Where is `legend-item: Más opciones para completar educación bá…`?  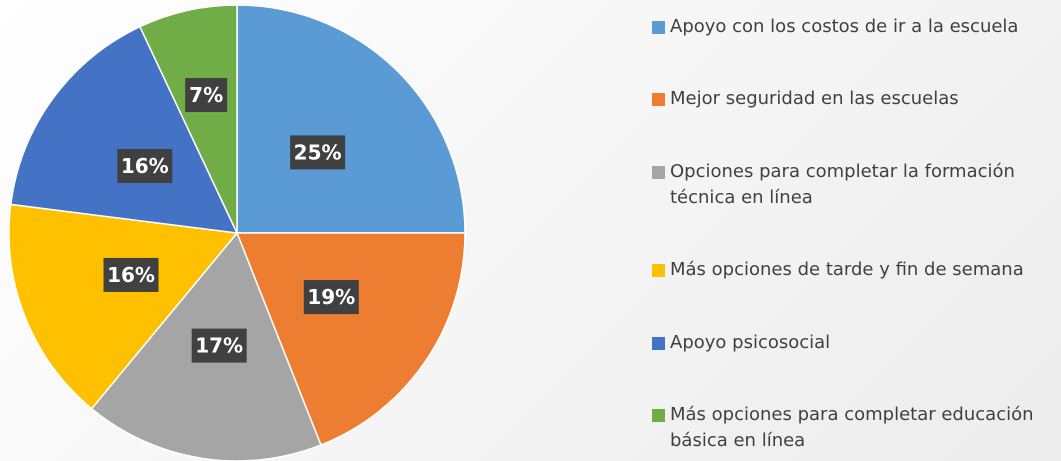
legend-item: Más opciones para completar educación bá… is located at coordinates (852, 428).